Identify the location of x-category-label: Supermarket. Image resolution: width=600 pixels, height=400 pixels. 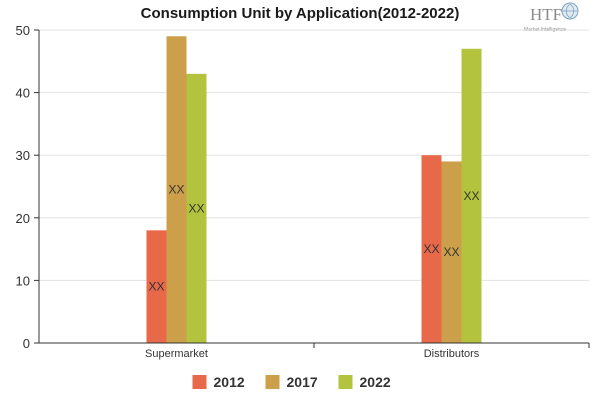
(176, 354).